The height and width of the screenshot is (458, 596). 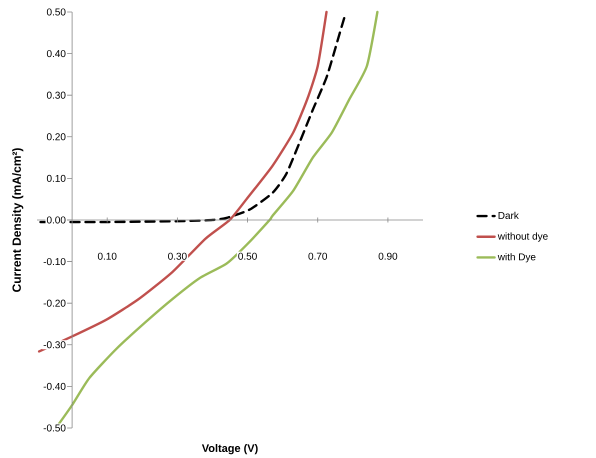 I want to click on y-tick-label: 0.40, so click(x=56, y=54).